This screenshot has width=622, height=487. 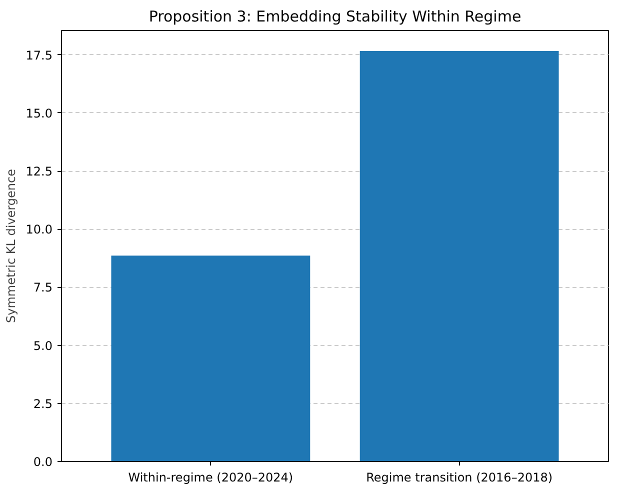 I want to click on x-tick-label: Regime transition (2016–2018), so click(x=459, y=477).